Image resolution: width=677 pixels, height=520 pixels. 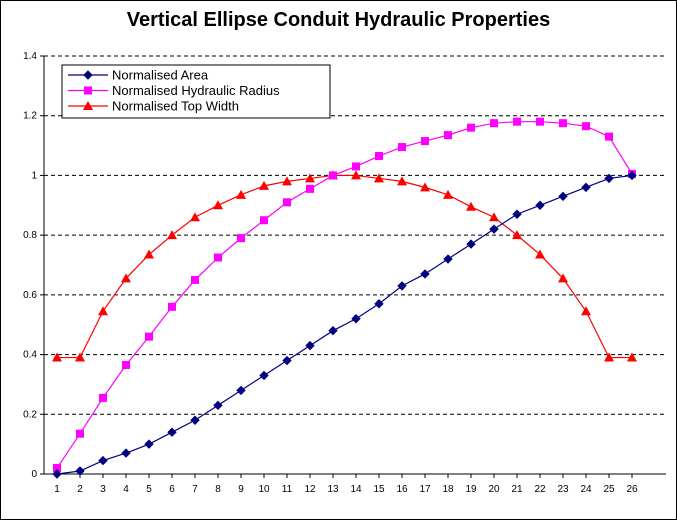 I want to click on x-tick-label: 15, so click(x=379, y=489).